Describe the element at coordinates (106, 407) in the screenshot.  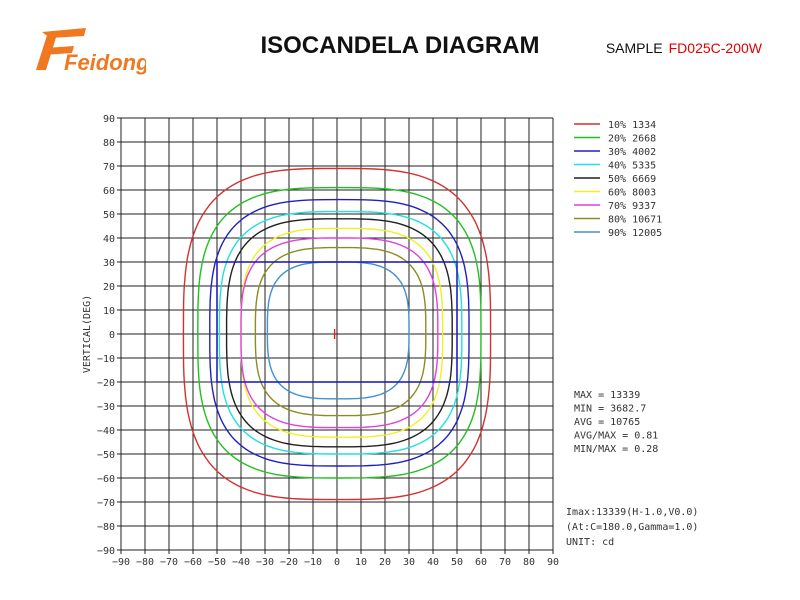
I see `y-tick-label: −30` at that location.